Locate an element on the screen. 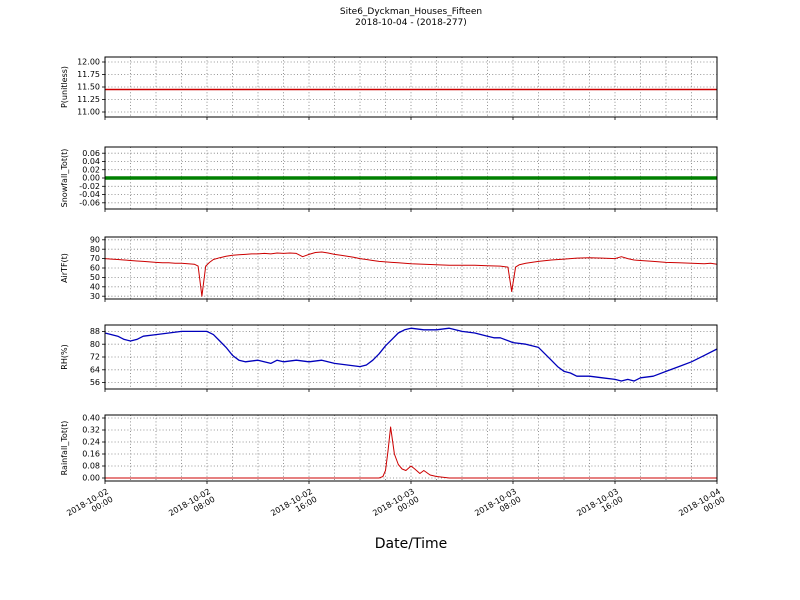 This screenshot has width=800, height=600. x-tick-label: 2018-10-0216:00 is located at coordinates (293, 506).